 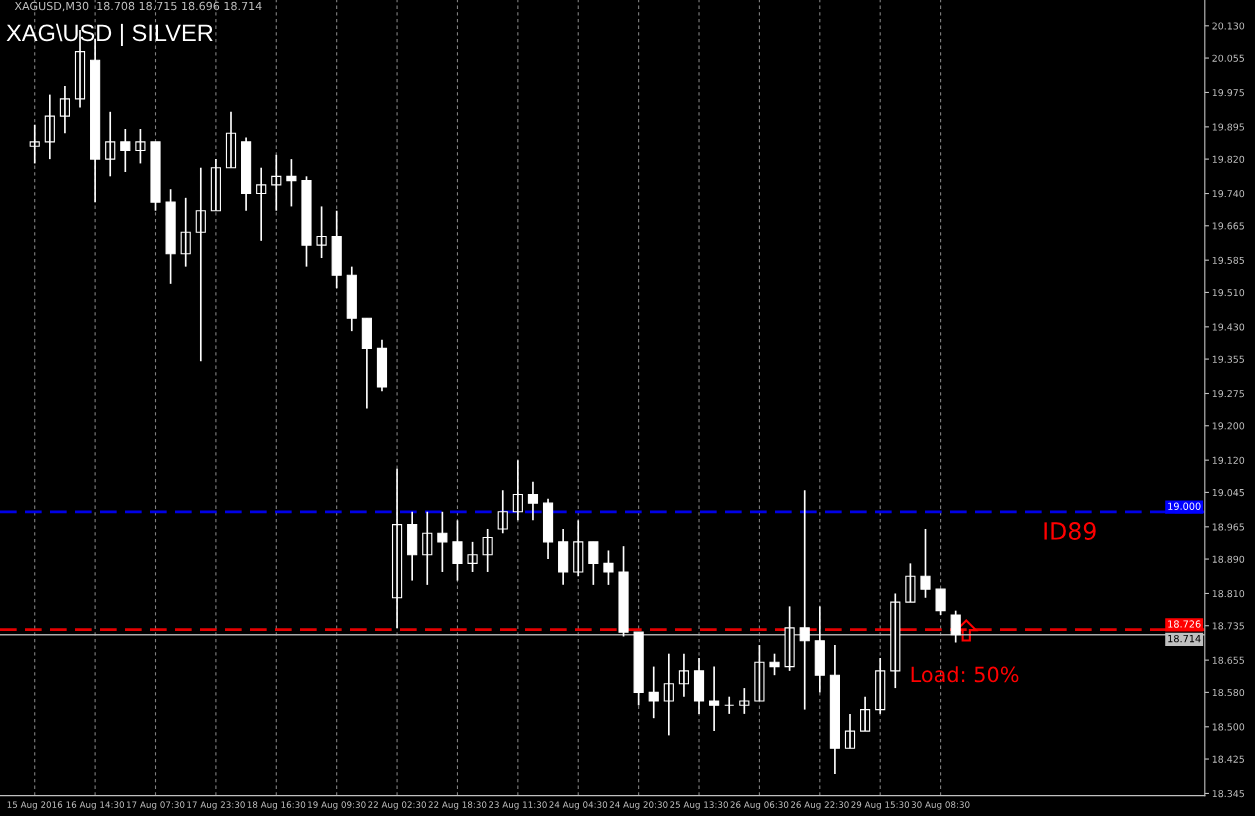 I want to click on y-tick-label: 19.975, so click(x=1228, y=93).